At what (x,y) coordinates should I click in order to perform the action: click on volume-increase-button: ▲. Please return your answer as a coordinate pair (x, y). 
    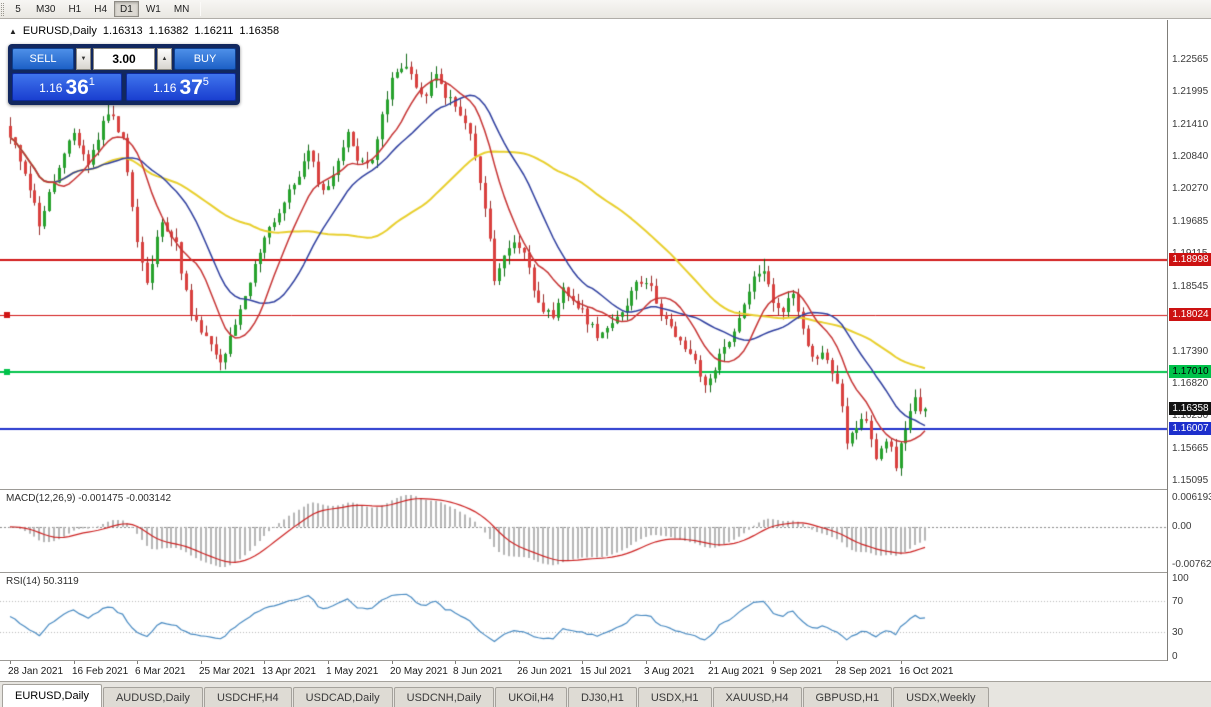
    Looking at the image, I should click on (164, 59).